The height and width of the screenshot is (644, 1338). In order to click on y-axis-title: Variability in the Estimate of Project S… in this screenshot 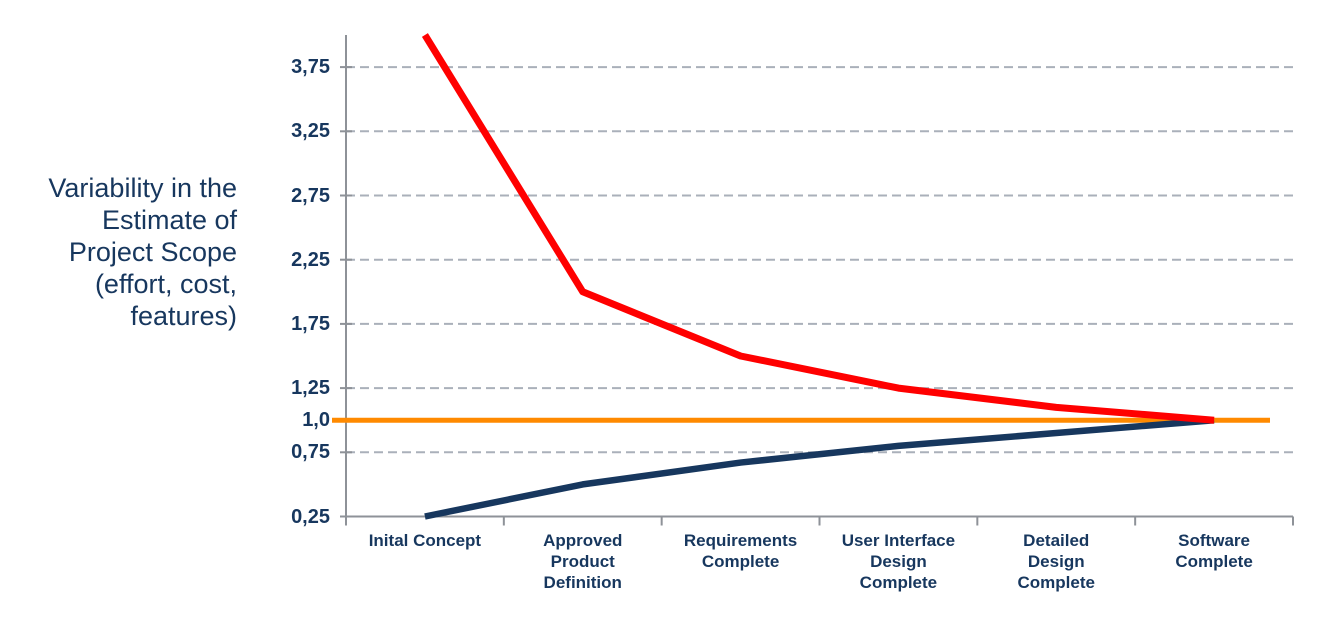, I will do `click(142, 252)`.